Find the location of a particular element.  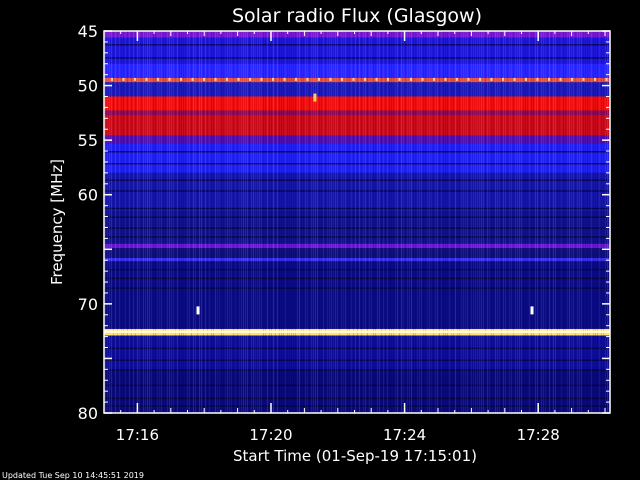

bright-emission-line is located at coordinates (357, 331).